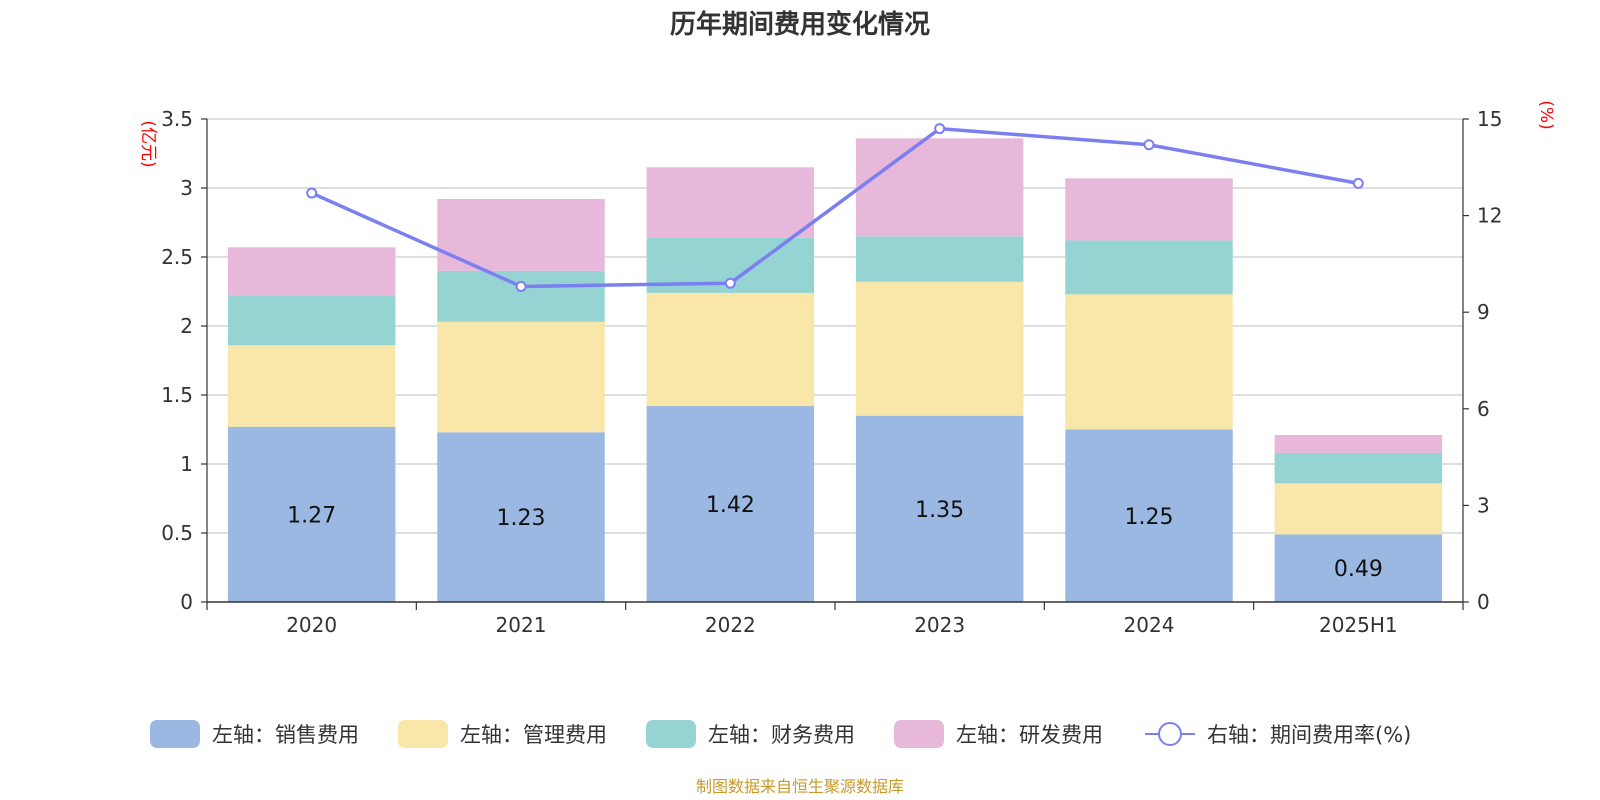  What do you see at coordinates (939, 625) in the screenshot?
I see `x-axis-tick-label: 2023` at bounding box center [939, 625].